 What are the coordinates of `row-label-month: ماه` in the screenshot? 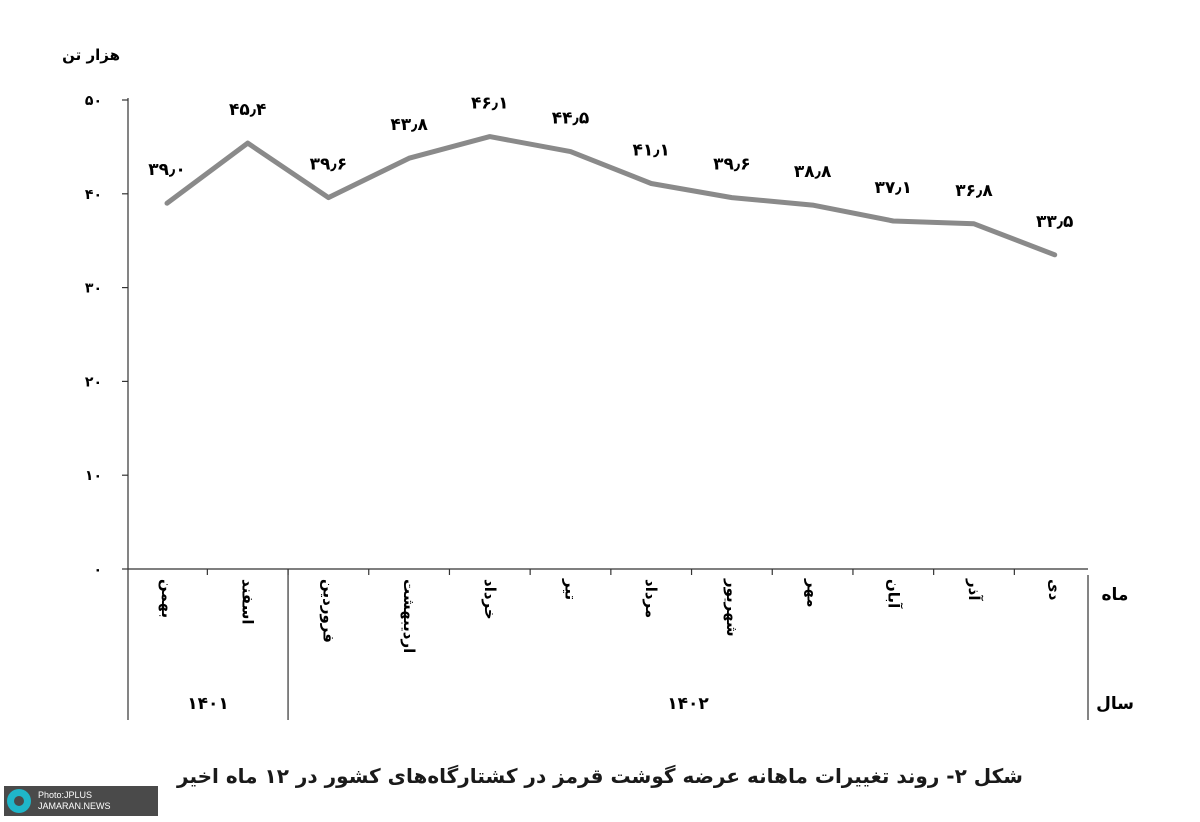 It's located at (1115, 595).